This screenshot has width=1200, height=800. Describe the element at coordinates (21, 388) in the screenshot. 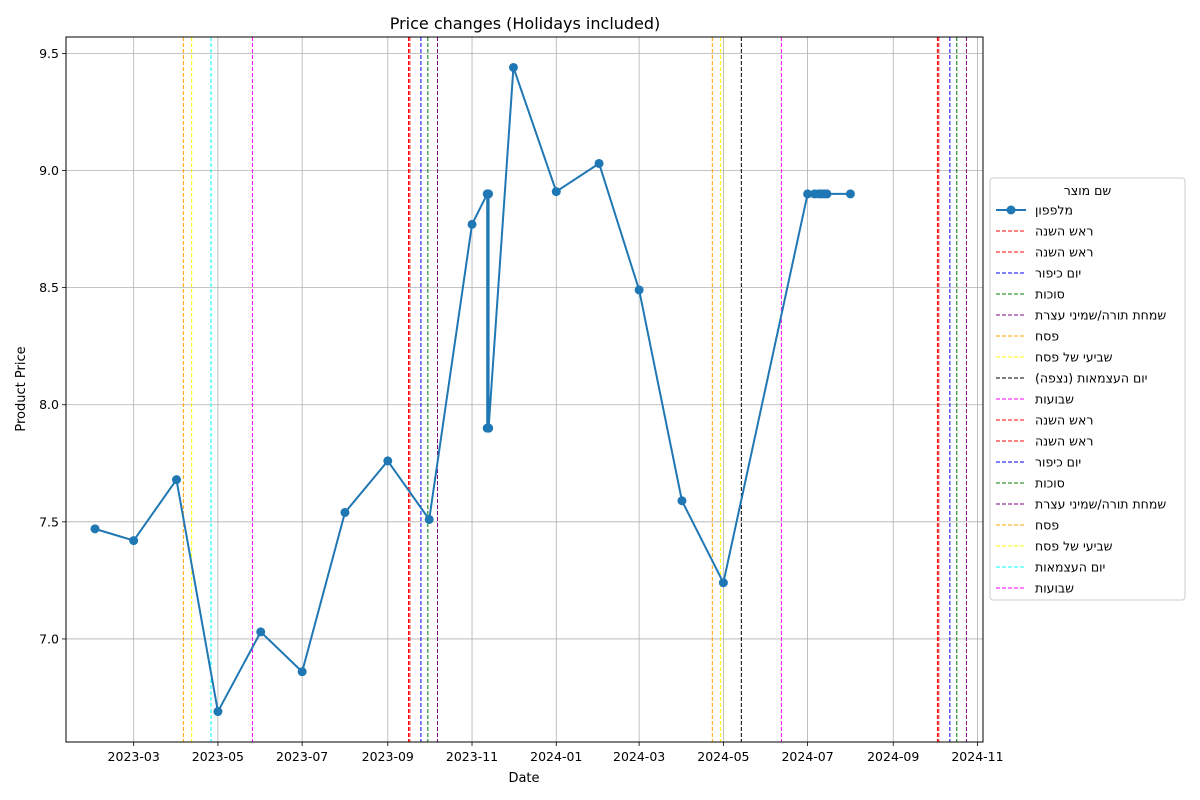

I see `y-axis-title: Product Price` at that location.